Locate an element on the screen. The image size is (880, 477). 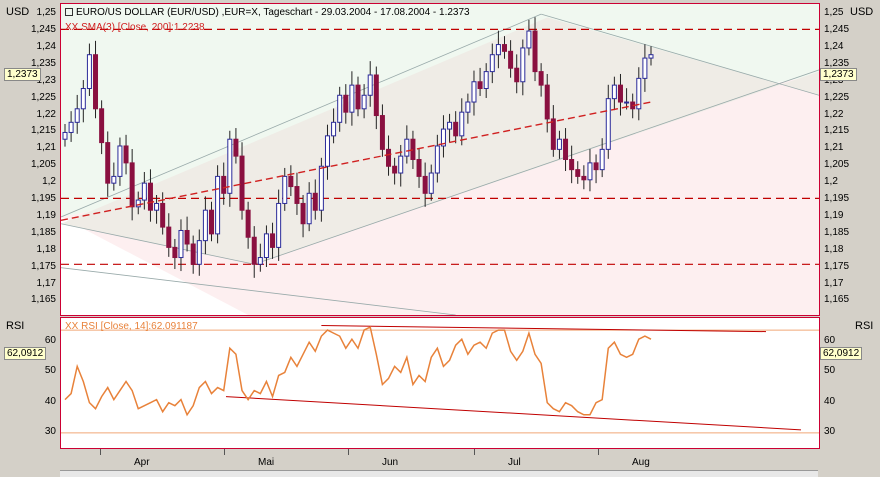
axis-tick-label: 1,225 is located at coordinates (43, 97).